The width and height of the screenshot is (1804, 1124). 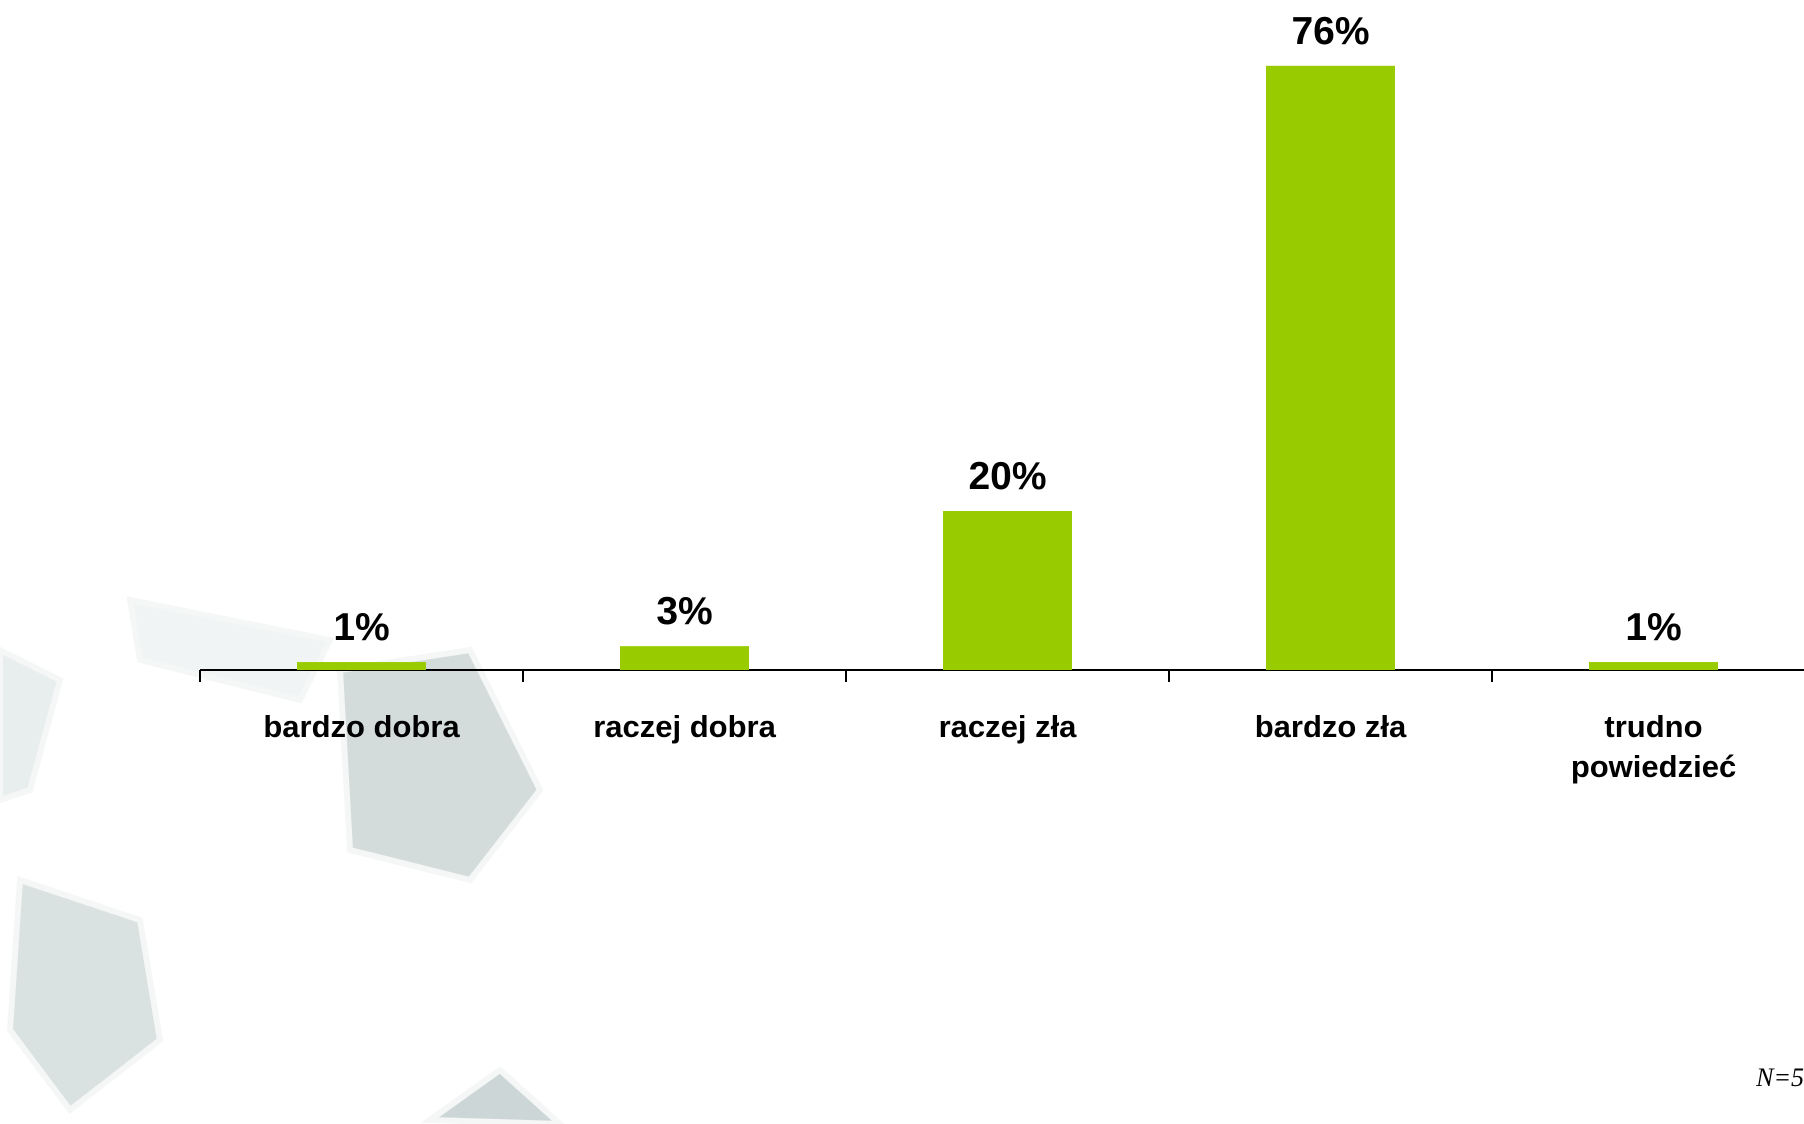 I want to click on x-tick-label: bardzo dobra, so click(x=361, y=726).